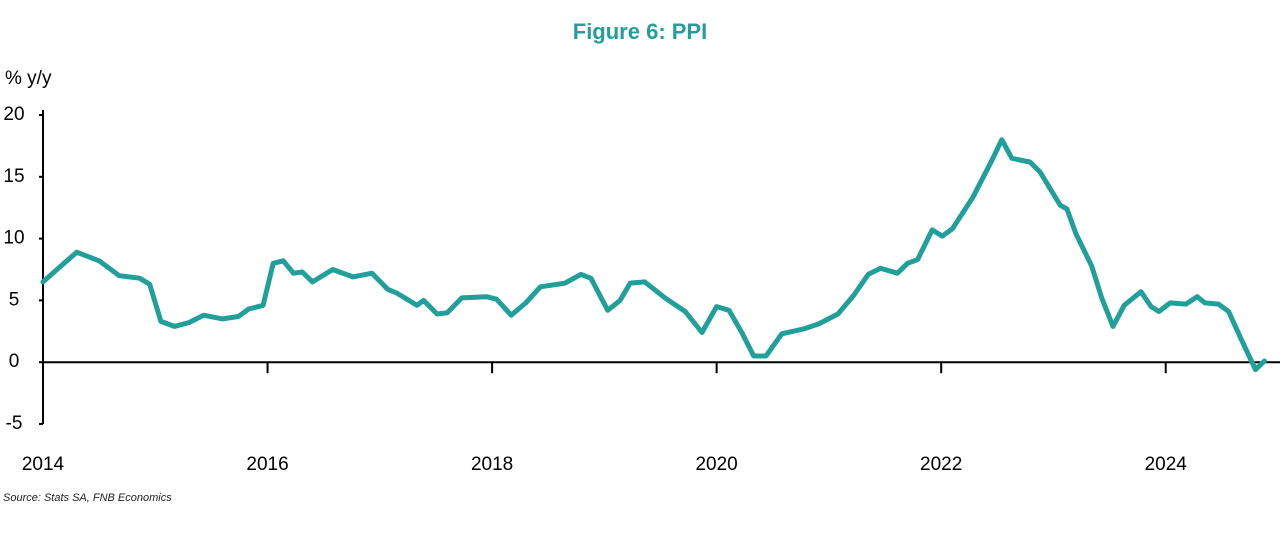 This screenshot has width=1280, height=538. Describe the element at coordinates (87, 498) in the screenshot. I see `source-note: Source: Stats SA, FNB Economics` at that location.